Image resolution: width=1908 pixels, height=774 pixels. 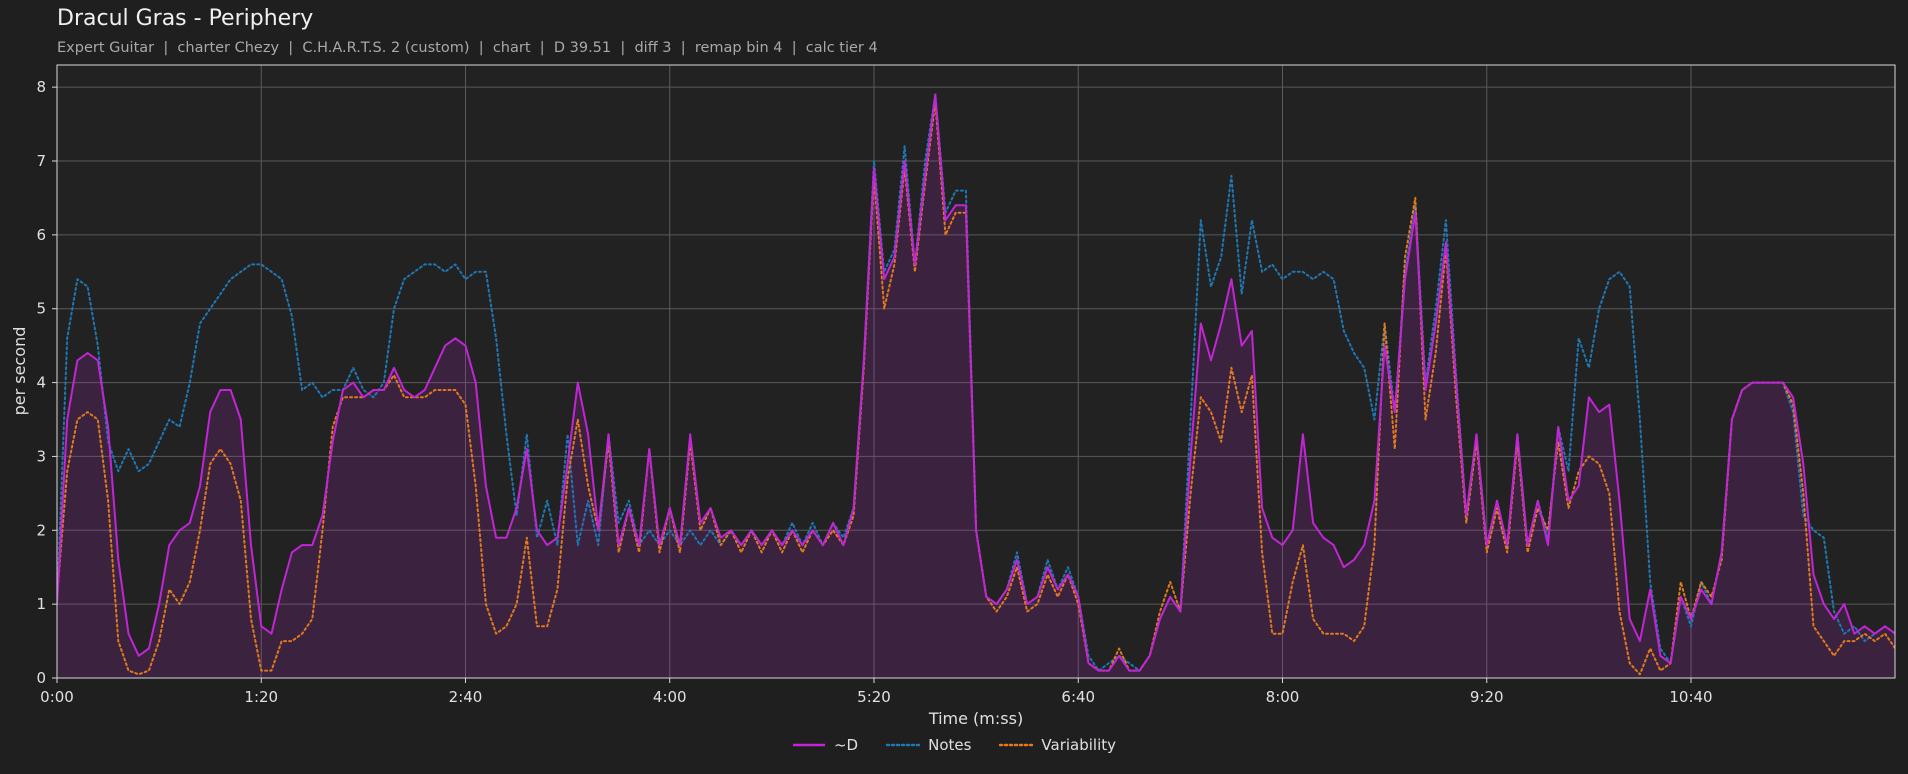 I want to click on legend-label: Variability, so click(x=1079, y=745).